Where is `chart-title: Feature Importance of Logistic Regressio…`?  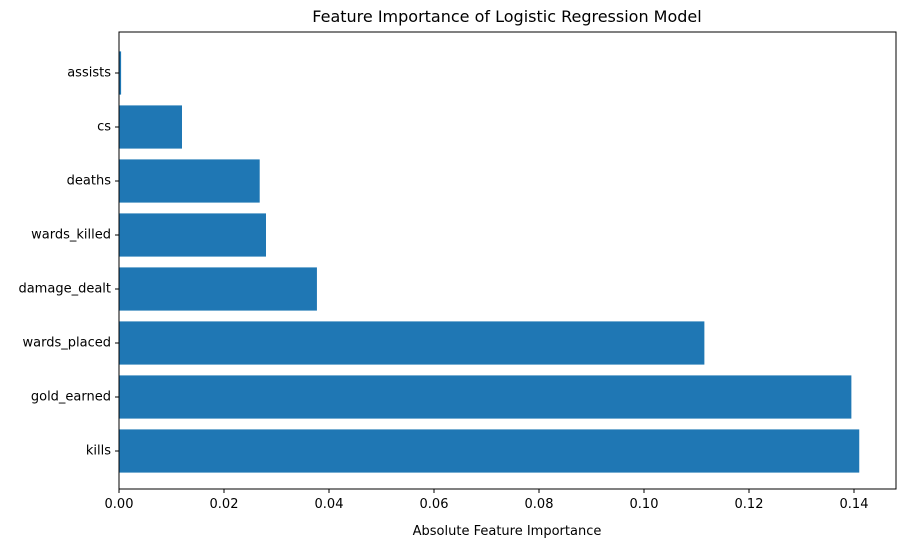 chart-title: Feature Importance of Logistic Regressio… is located at coordinates (506, 16).